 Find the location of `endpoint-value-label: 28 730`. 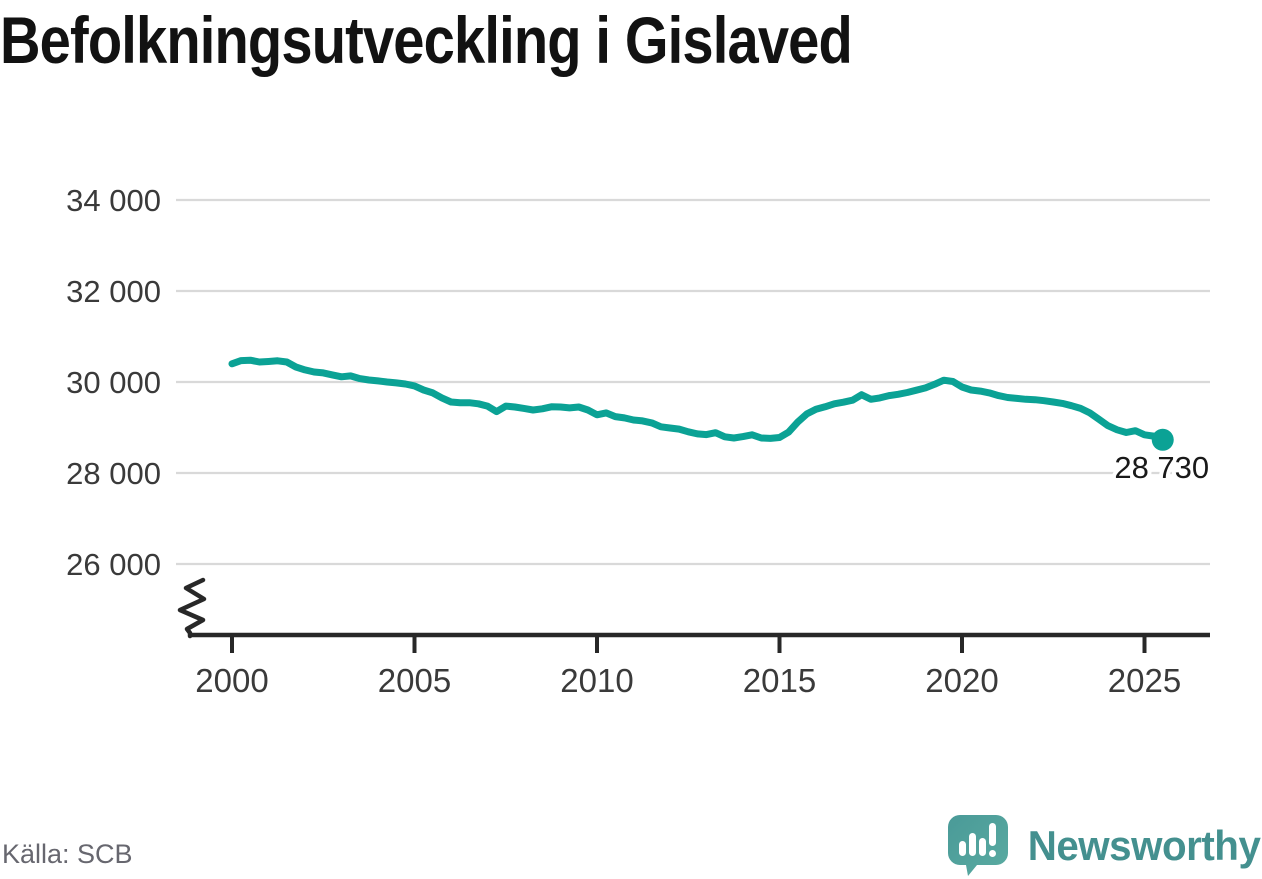

endpoint-value-label: 28 730 is located at coordinates (1161, 467).